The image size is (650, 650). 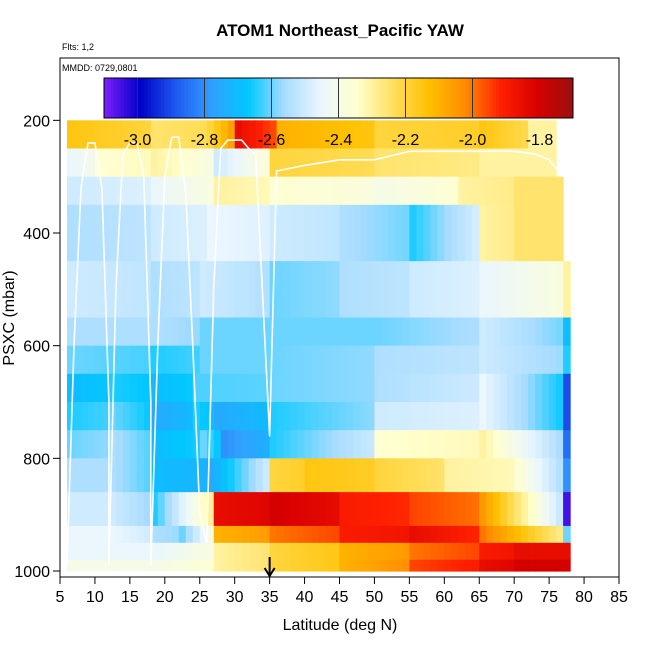 I want to click on y-tick-label: 200, so click(x=36, y=121).